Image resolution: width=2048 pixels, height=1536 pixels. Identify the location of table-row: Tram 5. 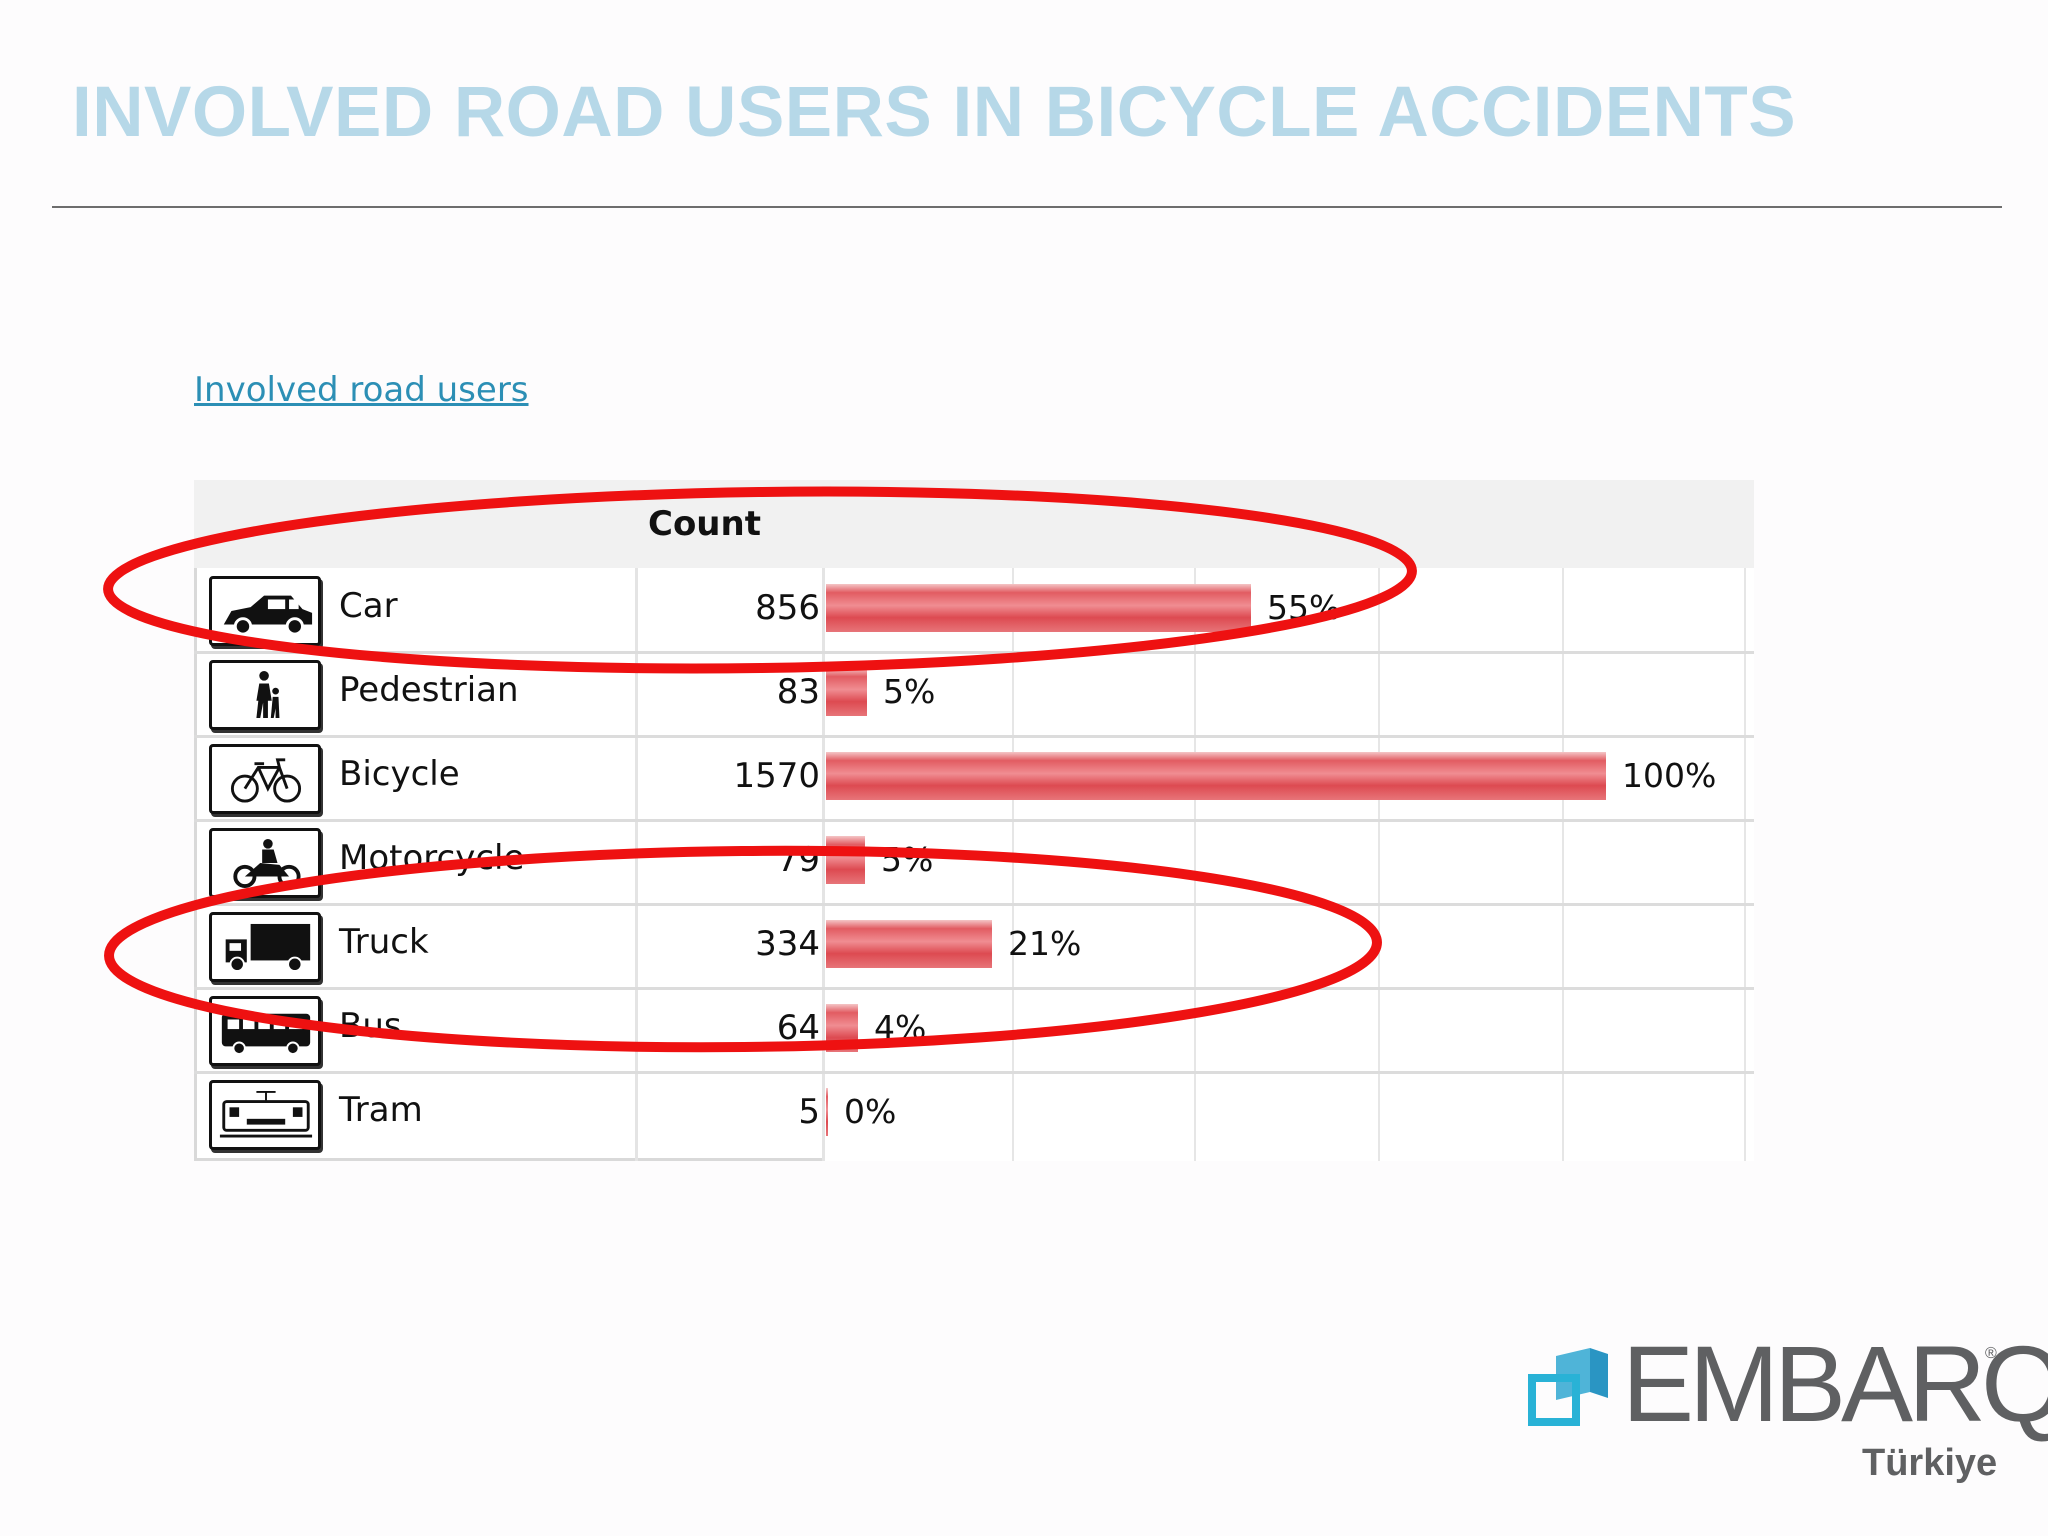
(509, 1114).